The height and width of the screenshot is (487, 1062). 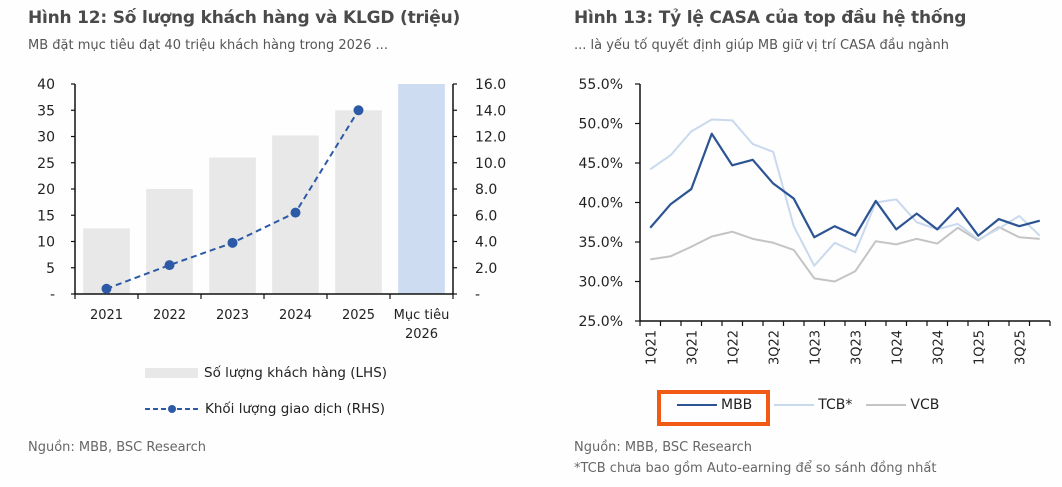 I want to click on legend-line-mbb, so click(x=697, y=405).